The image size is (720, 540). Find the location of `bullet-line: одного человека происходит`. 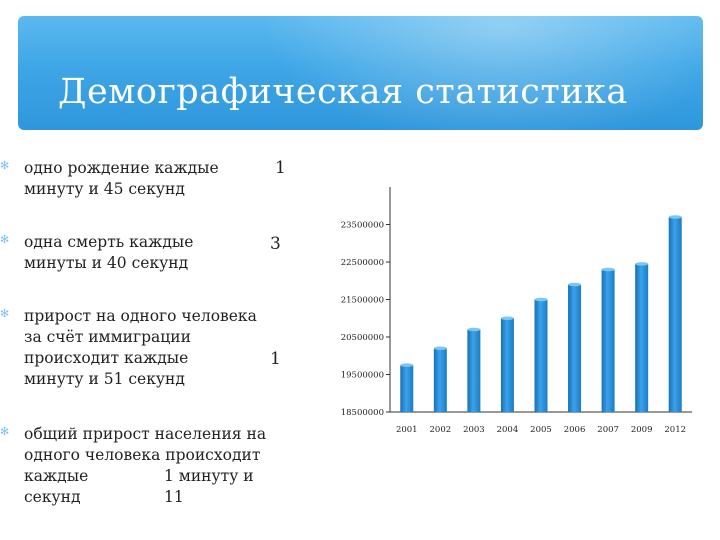

bullet-line: одного человека происходит is located at coordinates (142, 455).